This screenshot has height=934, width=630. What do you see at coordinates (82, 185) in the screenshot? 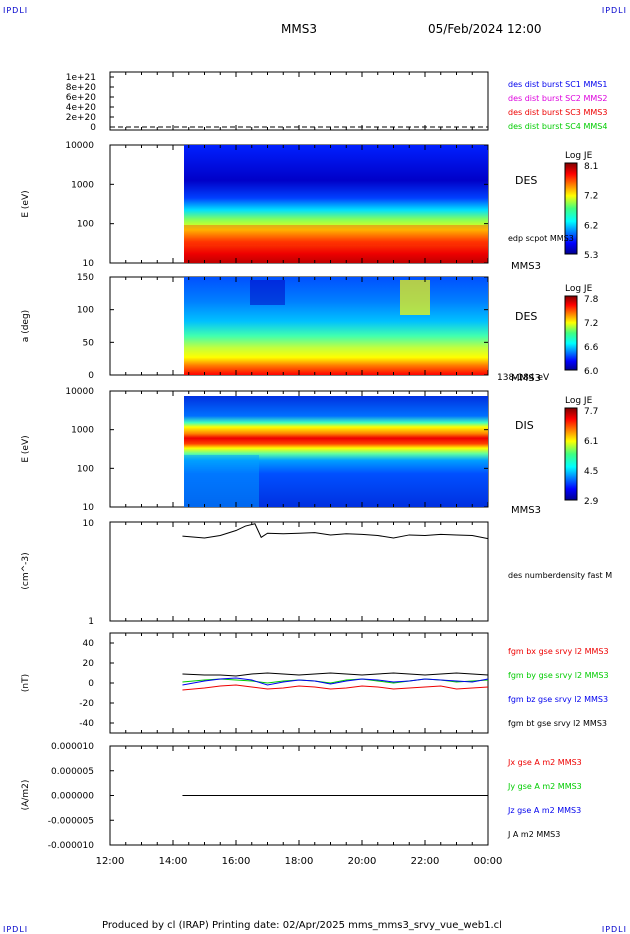
I see `des-energy-ytick: 1000` at bounding box center [82, 185].